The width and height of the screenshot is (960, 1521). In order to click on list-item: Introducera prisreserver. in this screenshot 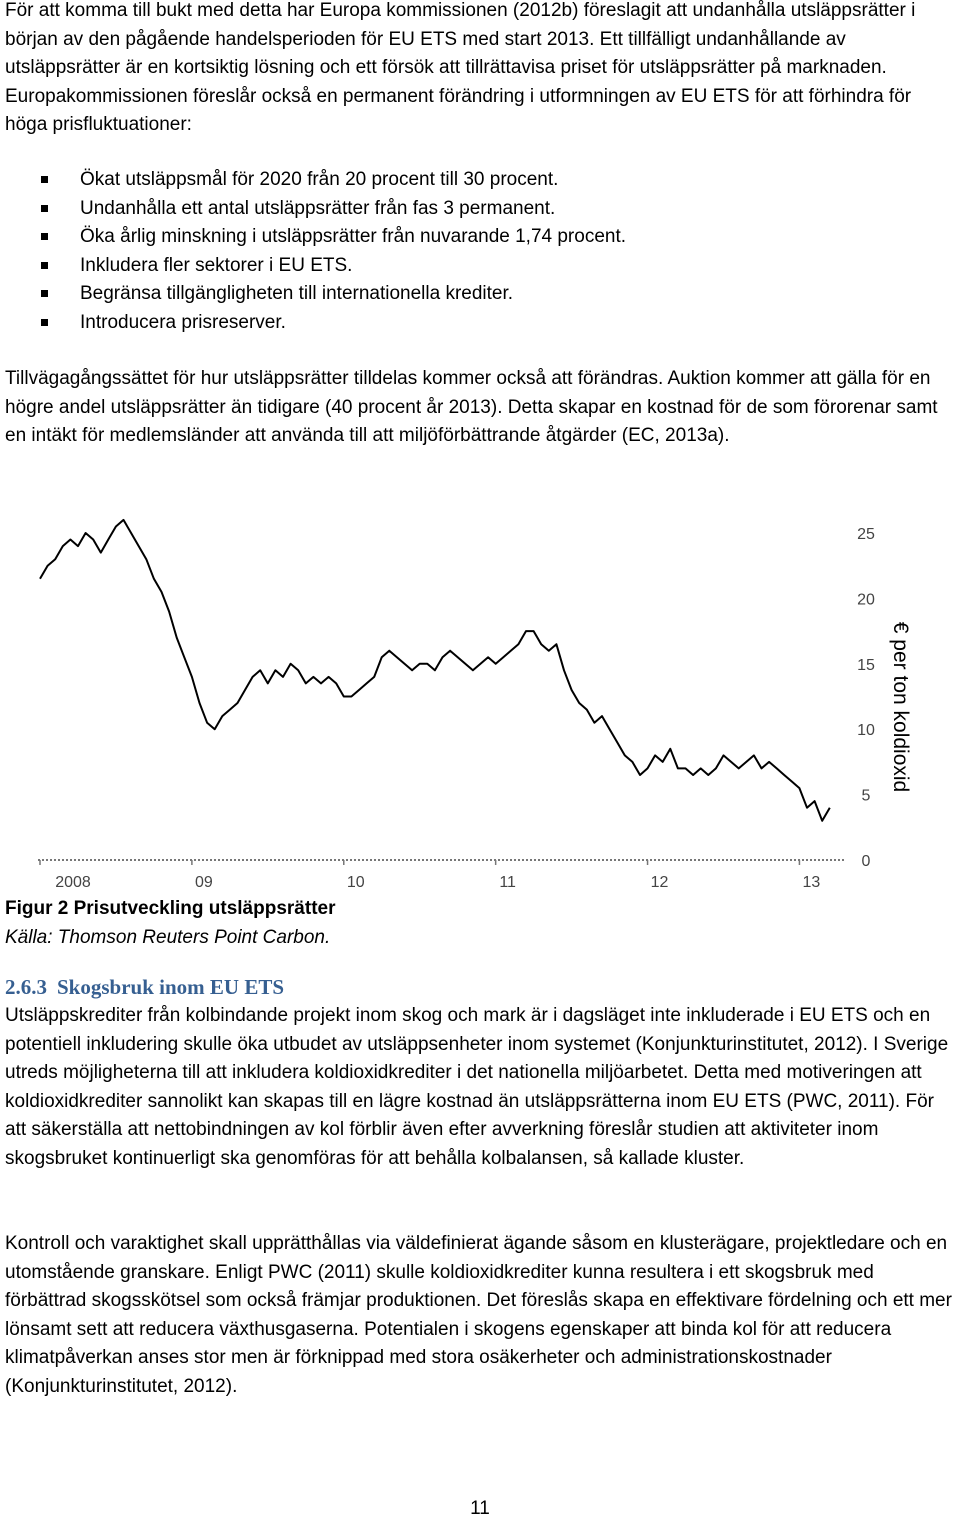, I will do `click(333, 323)`.